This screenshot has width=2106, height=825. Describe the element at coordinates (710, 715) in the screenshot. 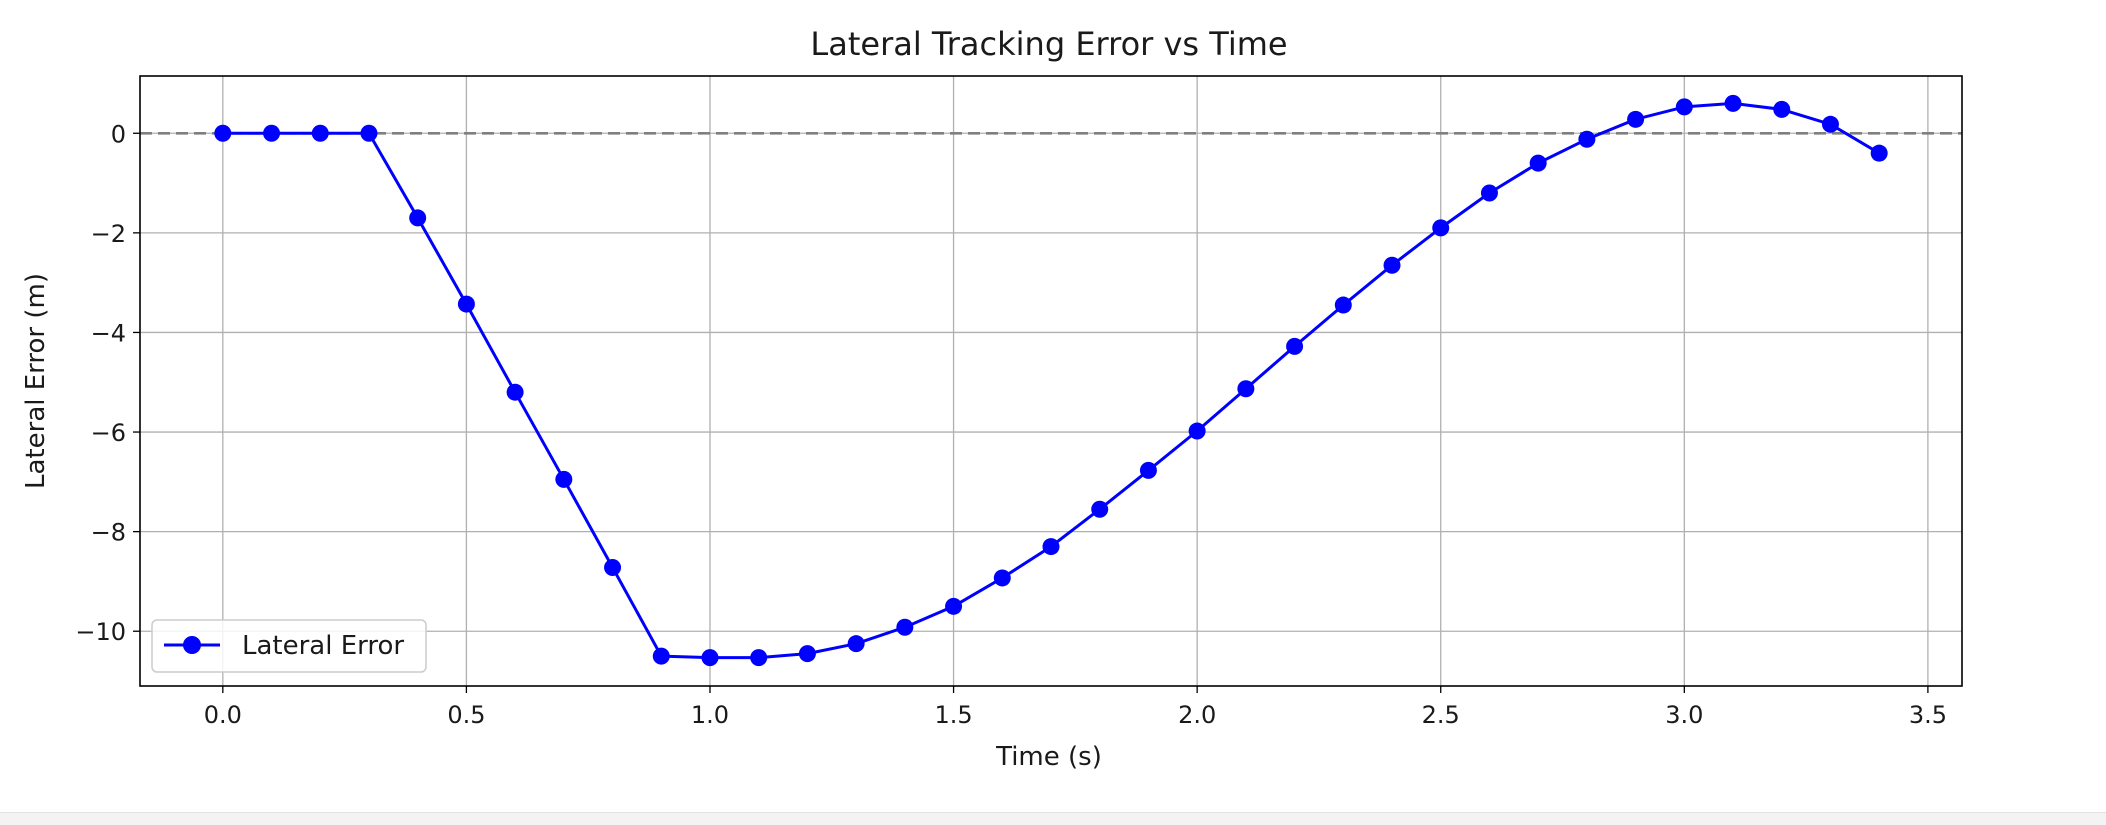

I see `x-tick-label: 1.0` at that location.